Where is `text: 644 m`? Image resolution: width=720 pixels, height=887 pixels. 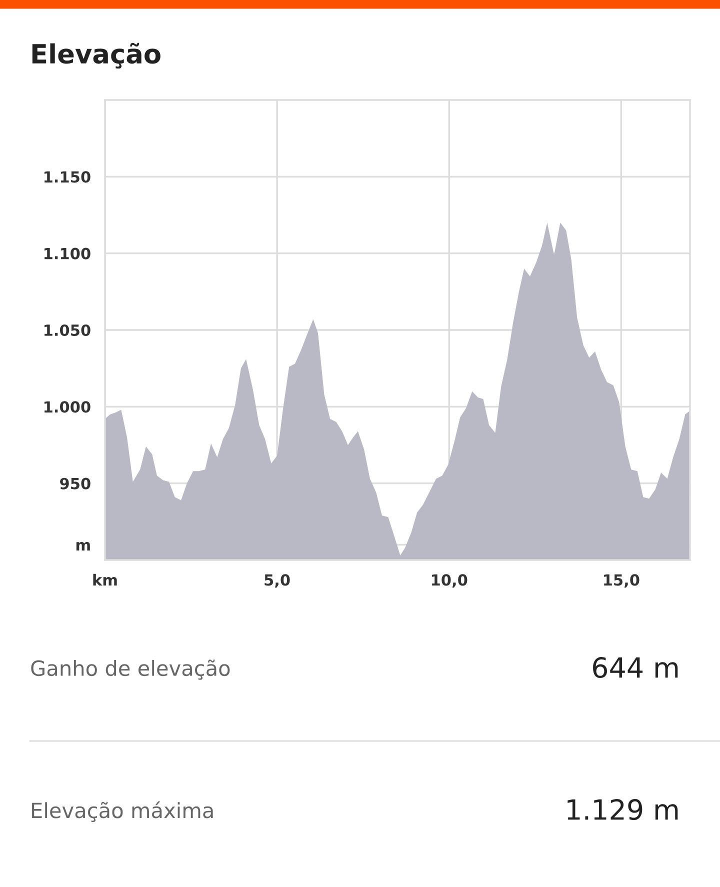
text: 644 m is located at coordinates (635, 667).